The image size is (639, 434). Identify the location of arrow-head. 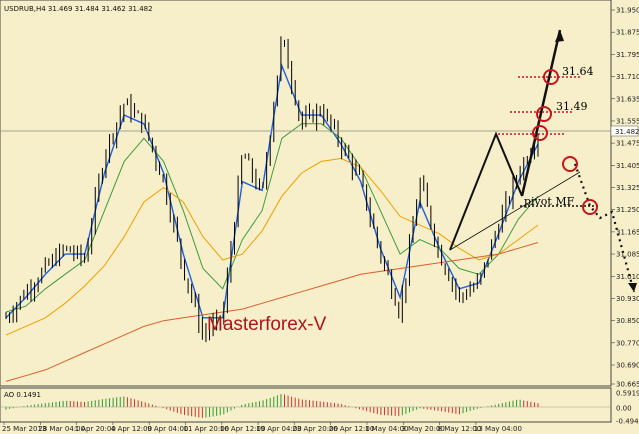
(559, 36).